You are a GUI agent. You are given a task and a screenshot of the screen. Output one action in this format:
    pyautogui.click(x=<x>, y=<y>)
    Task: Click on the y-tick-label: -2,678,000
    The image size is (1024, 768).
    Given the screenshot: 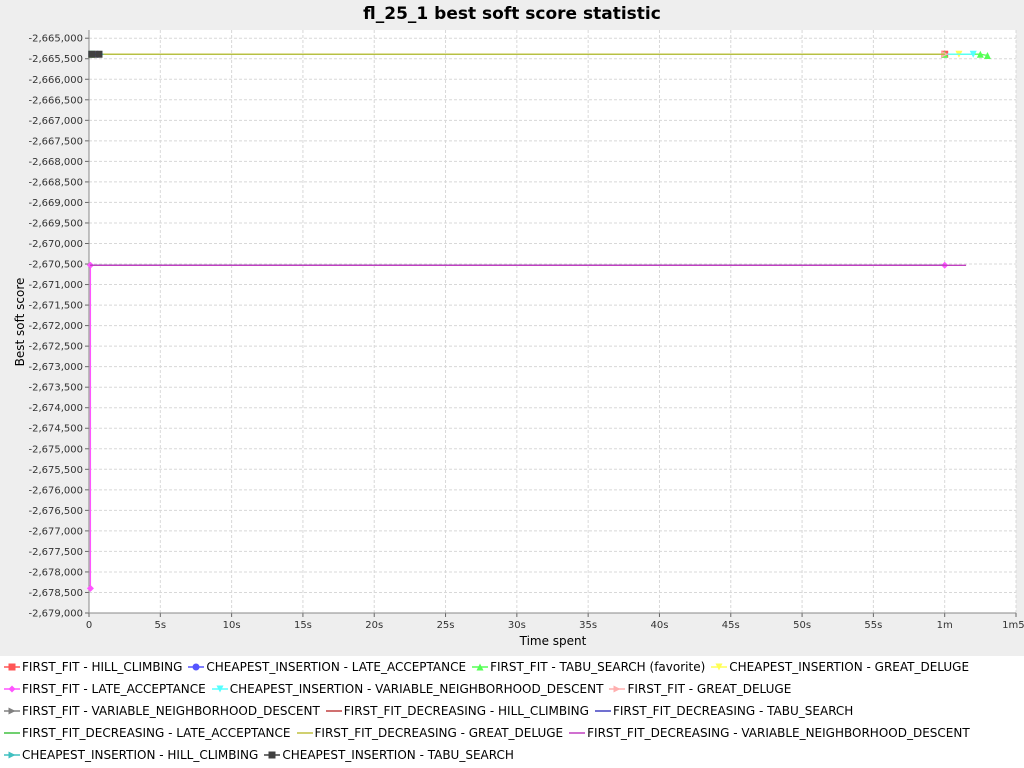 What is the action you would take?
    pyautogui.click(x=55, y=572)
    